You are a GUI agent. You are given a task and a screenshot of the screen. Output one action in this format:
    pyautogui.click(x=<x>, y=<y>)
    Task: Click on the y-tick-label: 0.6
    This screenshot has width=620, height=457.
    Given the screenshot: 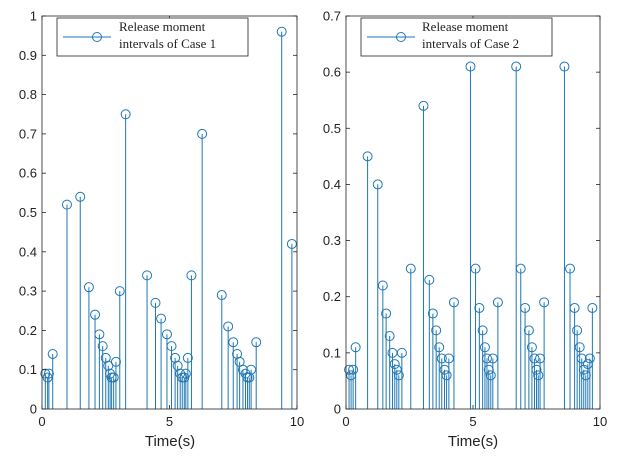 What is the action you would take?
    pyautogui.click(x=28, y=173)
    